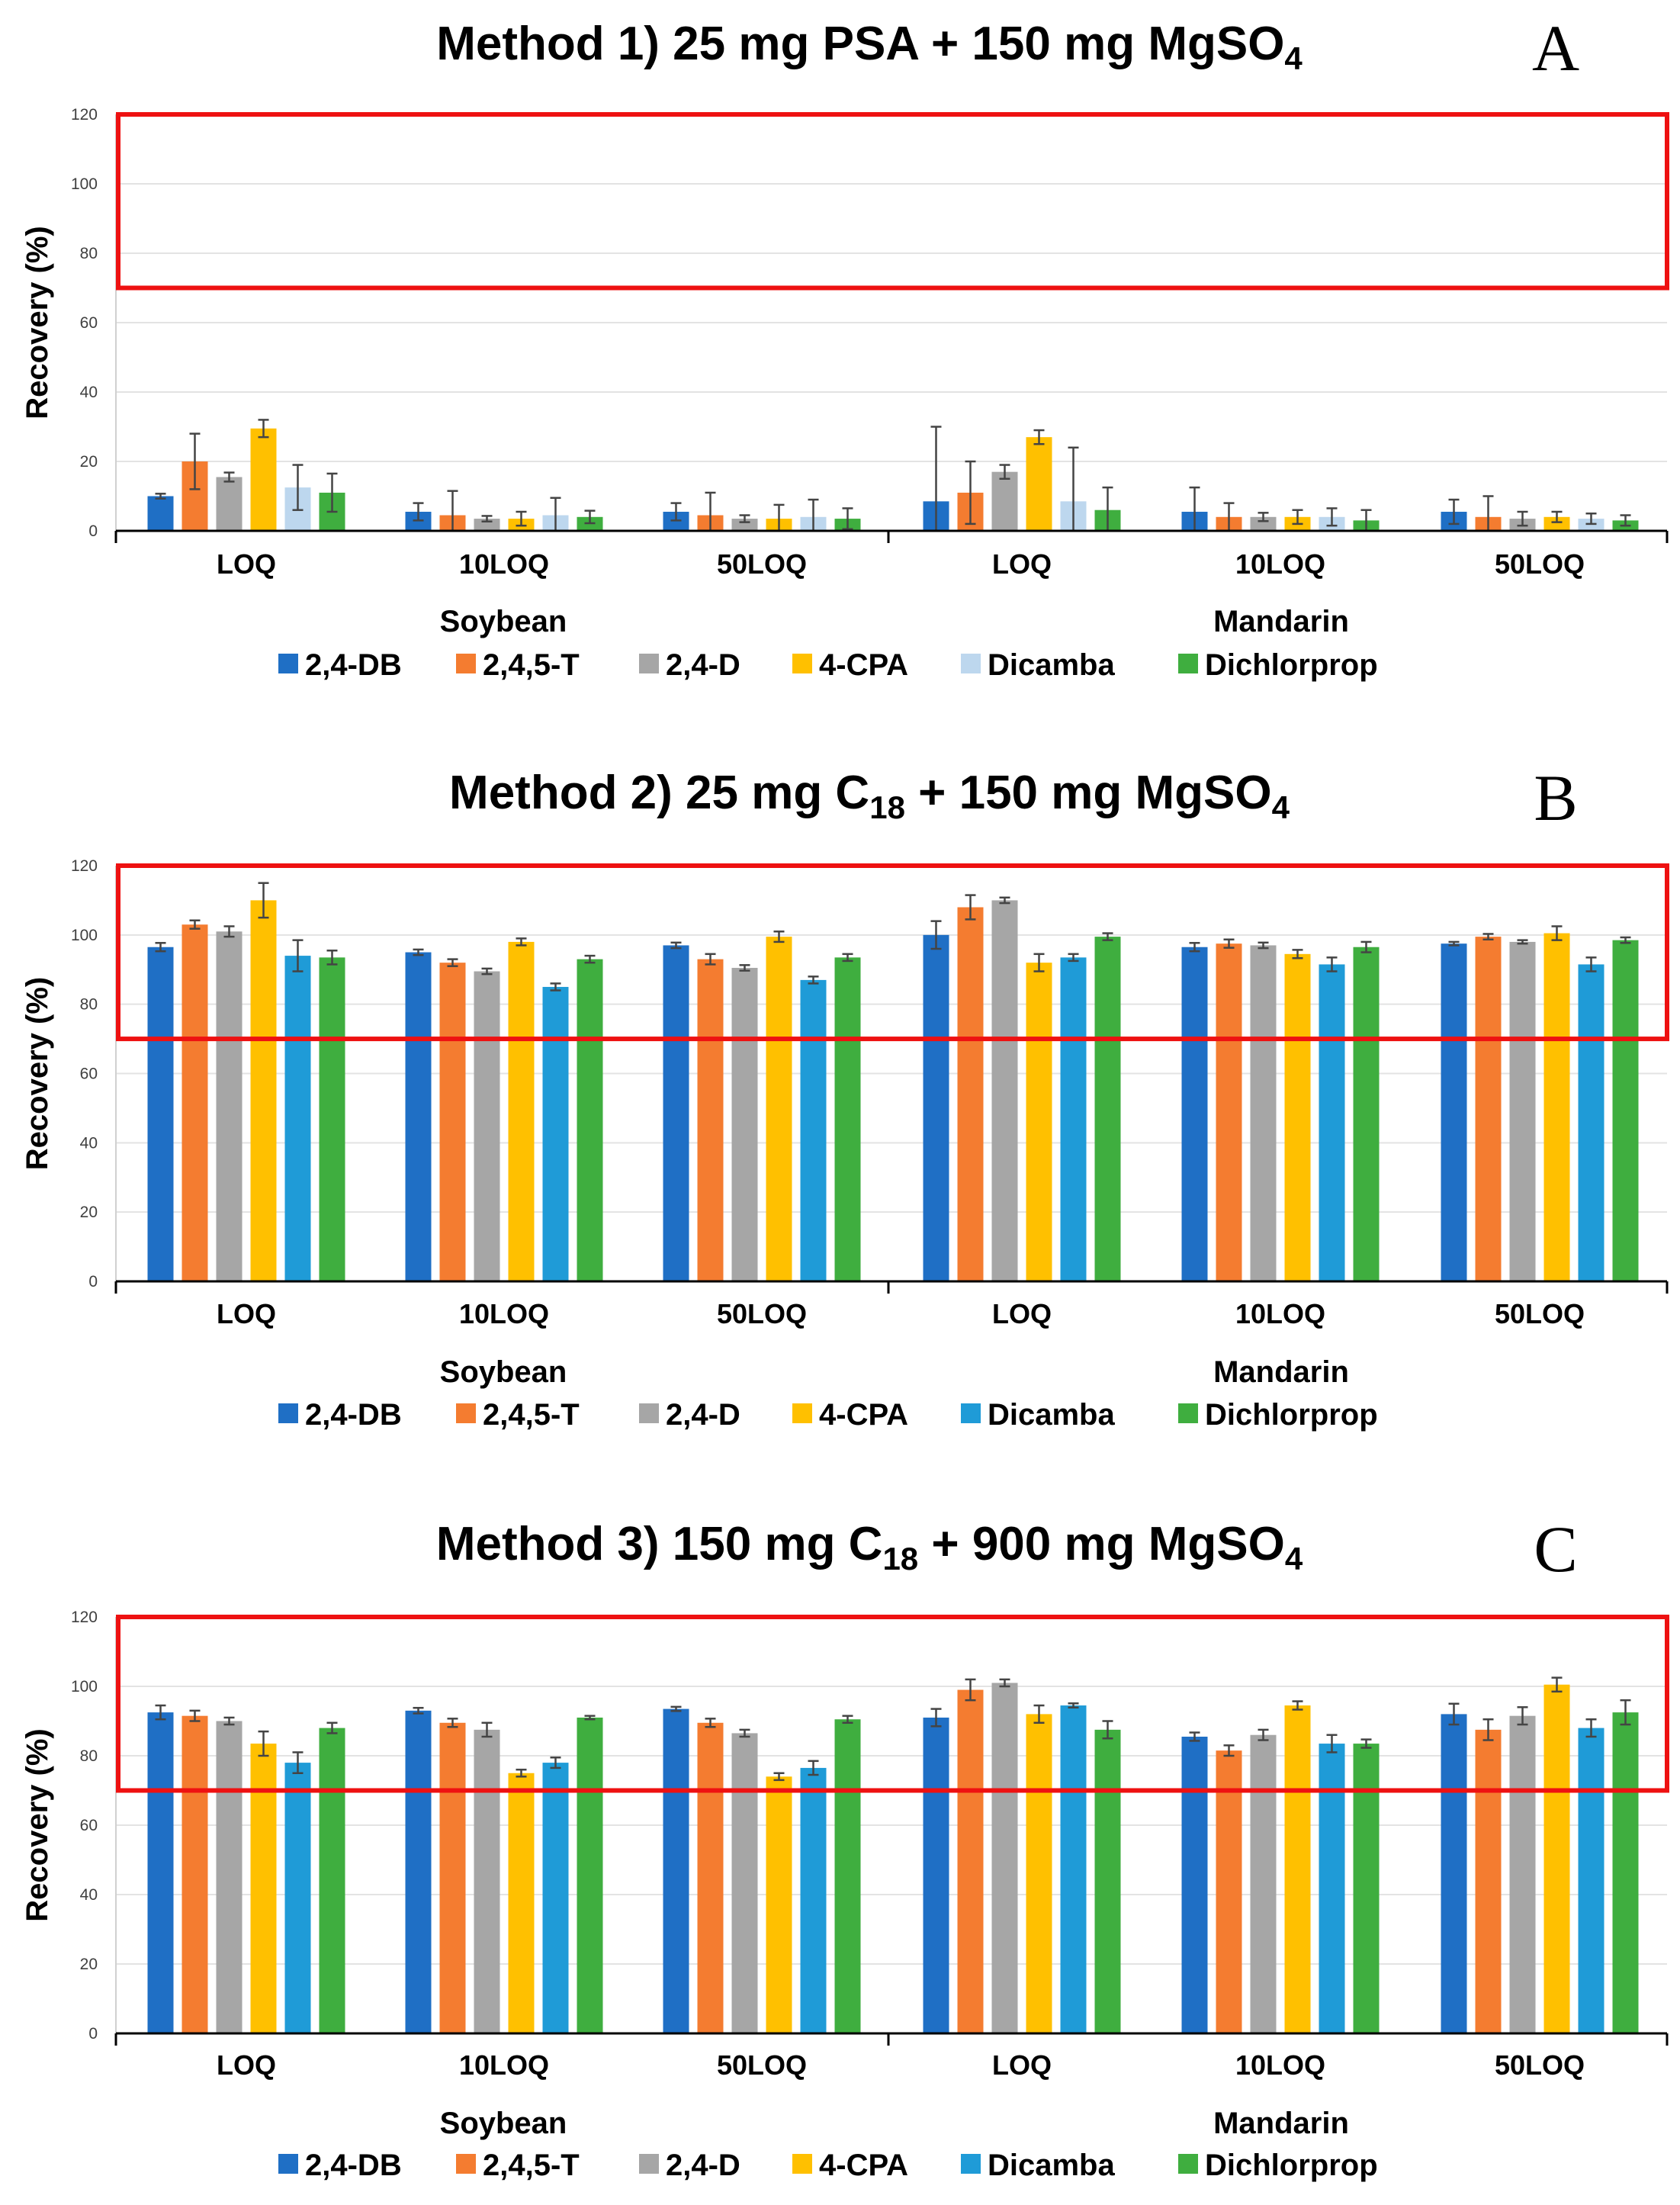 Image resolution: width=1680 pixels, height=2205 pixels. What do you see at coordinates (703, 665) in the screenshot?
I see `legend-label: 2,4-D` at bounding box center [703, 665].